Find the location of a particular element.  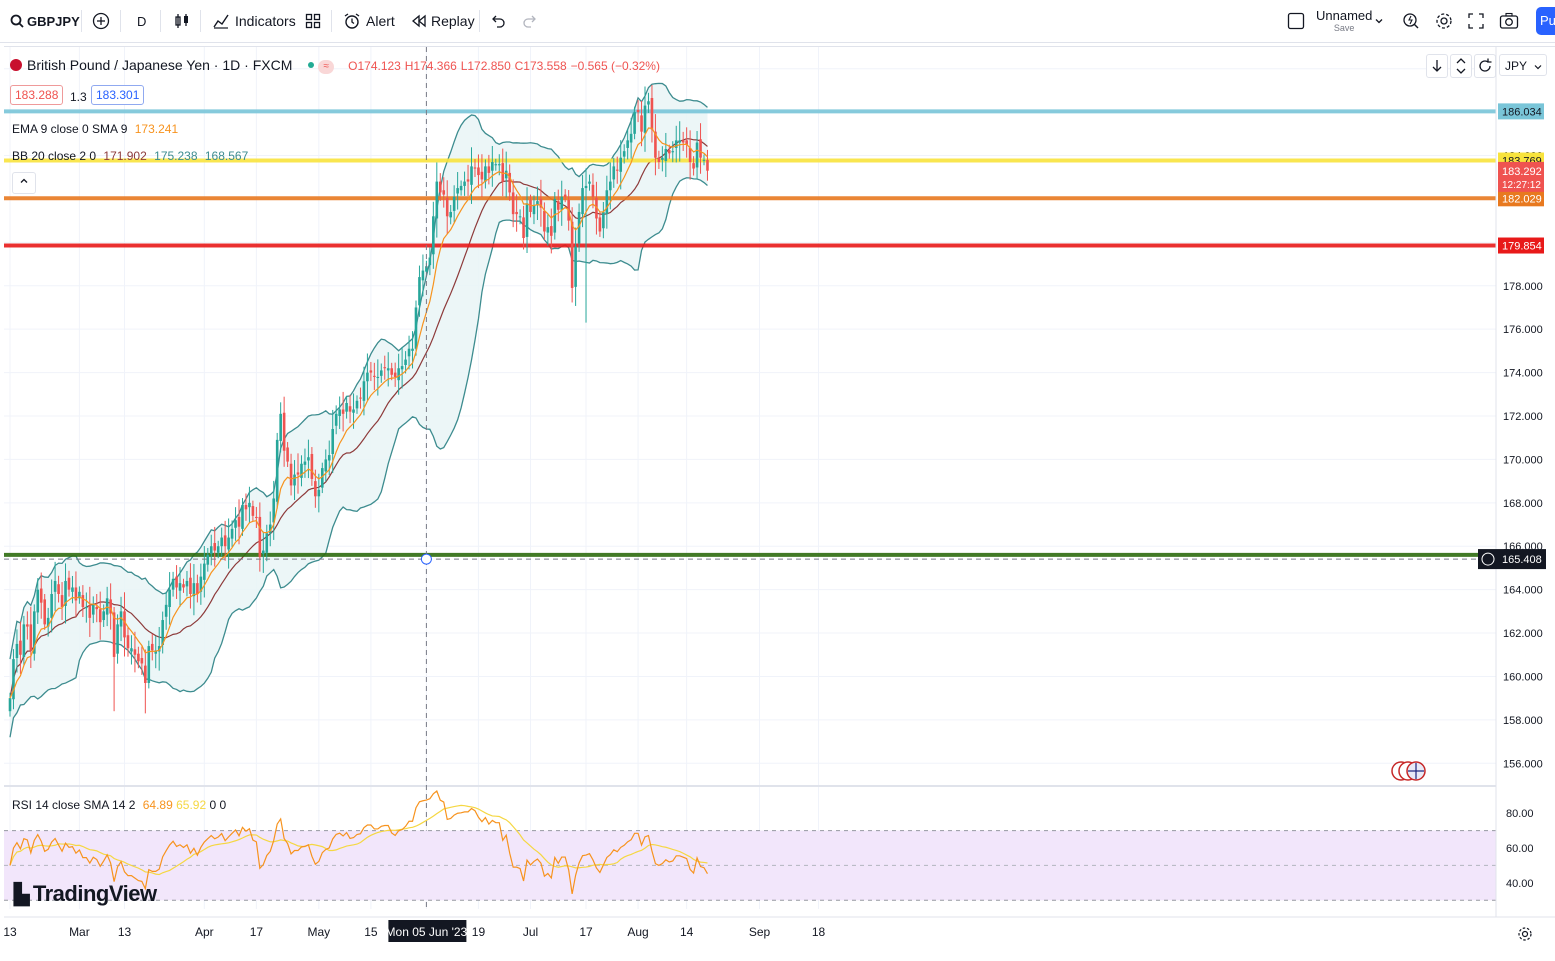

replay-button: Replay is located at coordinates (442, 21).